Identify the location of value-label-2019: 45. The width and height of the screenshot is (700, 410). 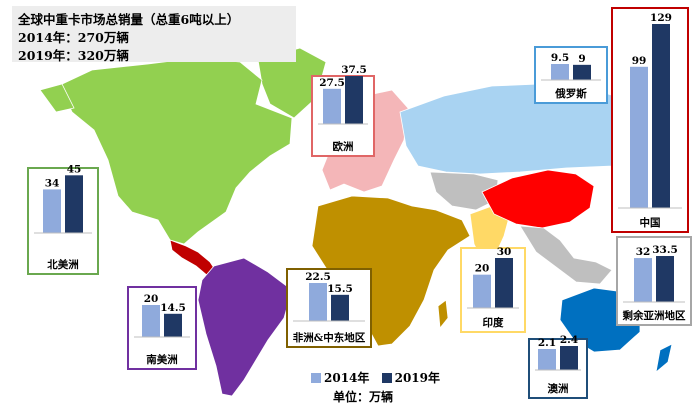
(74, 169).